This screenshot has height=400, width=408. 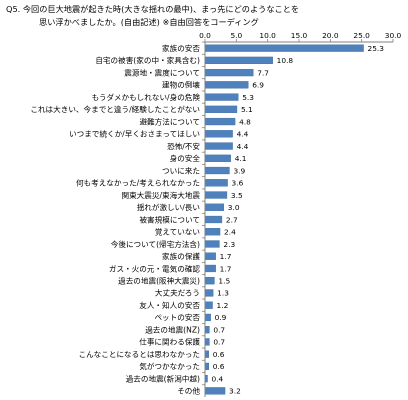 I want to click on x-tick-label: 25.0, so click(x=361, y=35).